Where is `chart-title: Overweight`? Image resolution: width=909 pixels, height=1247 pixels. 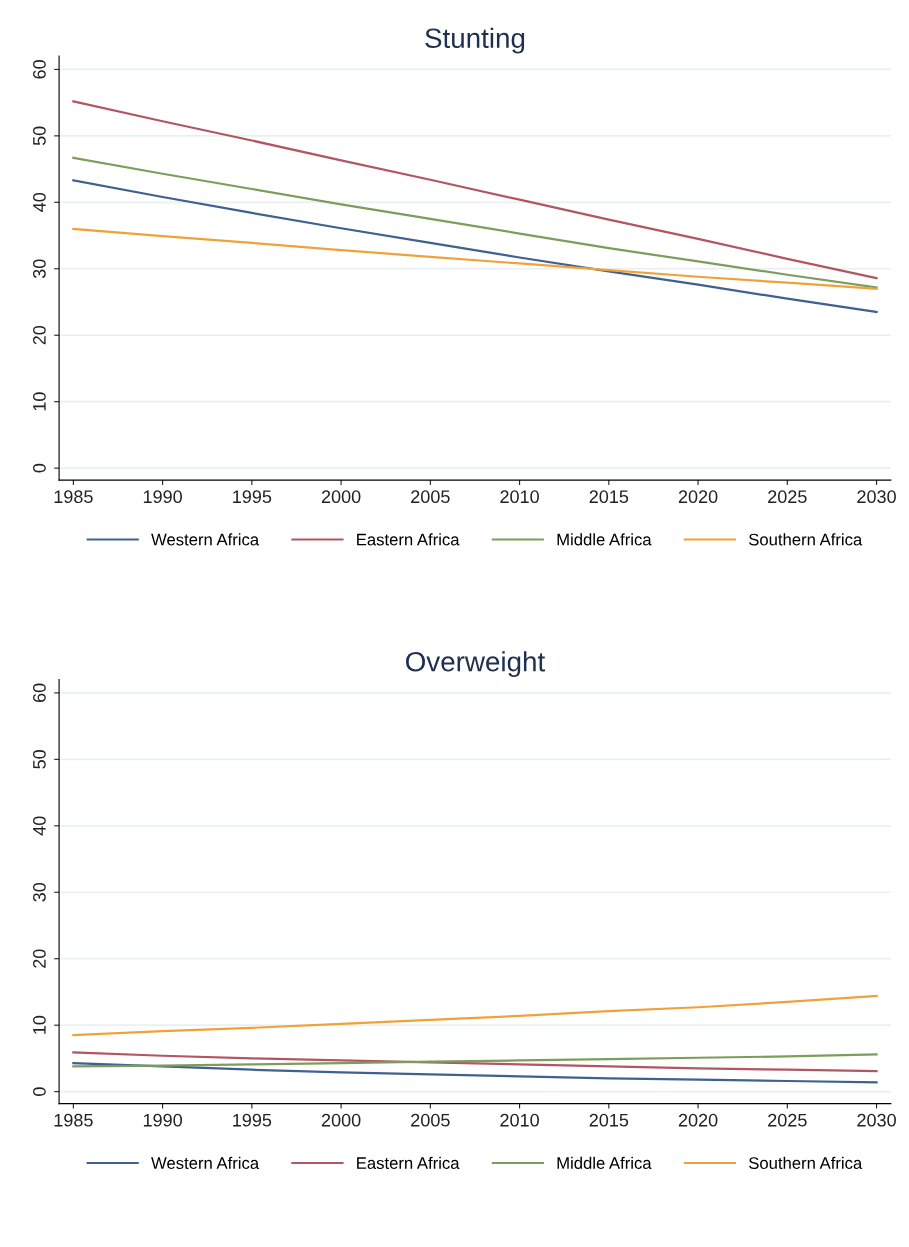
chart-title: Overweight is located at coordinates (475, 664).